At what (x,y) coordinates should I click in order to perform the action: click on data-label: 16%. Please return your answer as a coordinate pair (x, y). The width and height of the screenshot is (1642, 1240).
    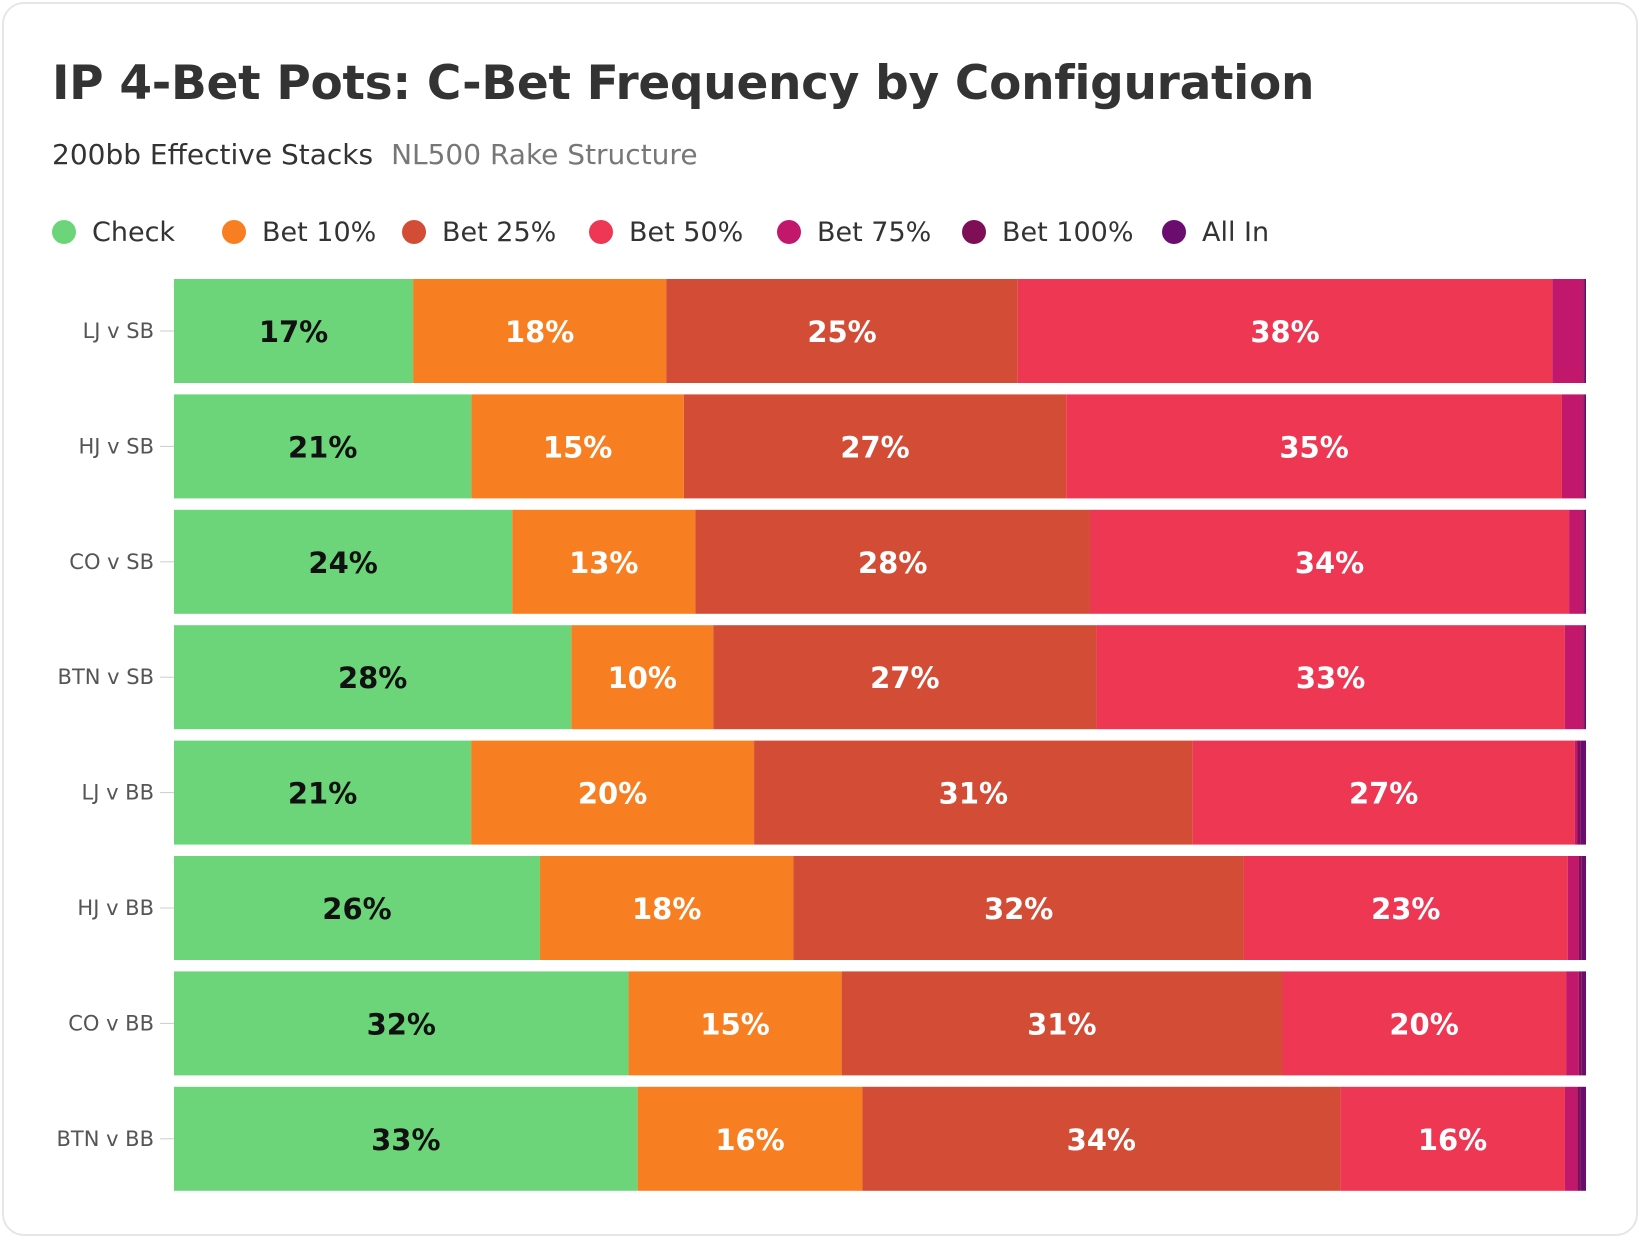
    Looking at the image, I should click on (1452, 1140).